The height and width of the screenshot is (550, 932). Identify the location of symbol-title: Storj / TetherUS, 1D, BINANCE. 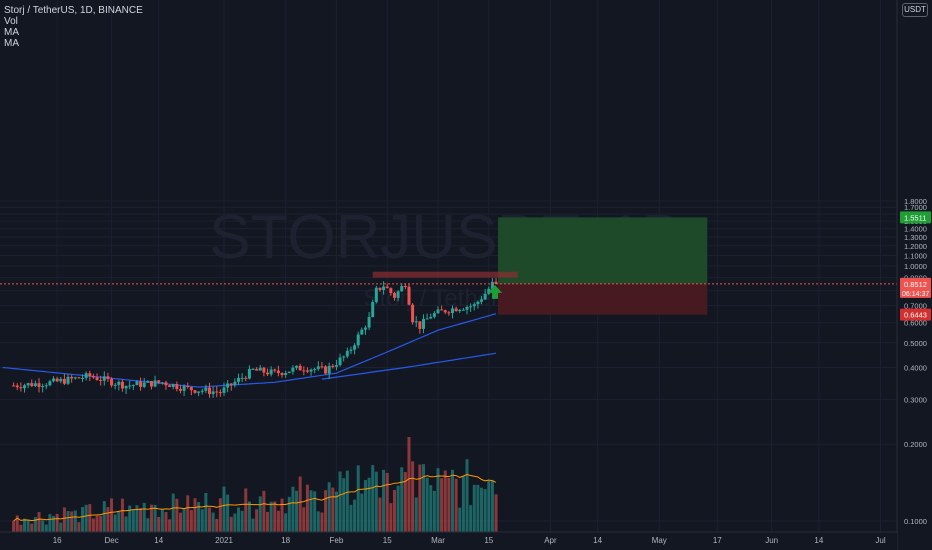
(73, 10).